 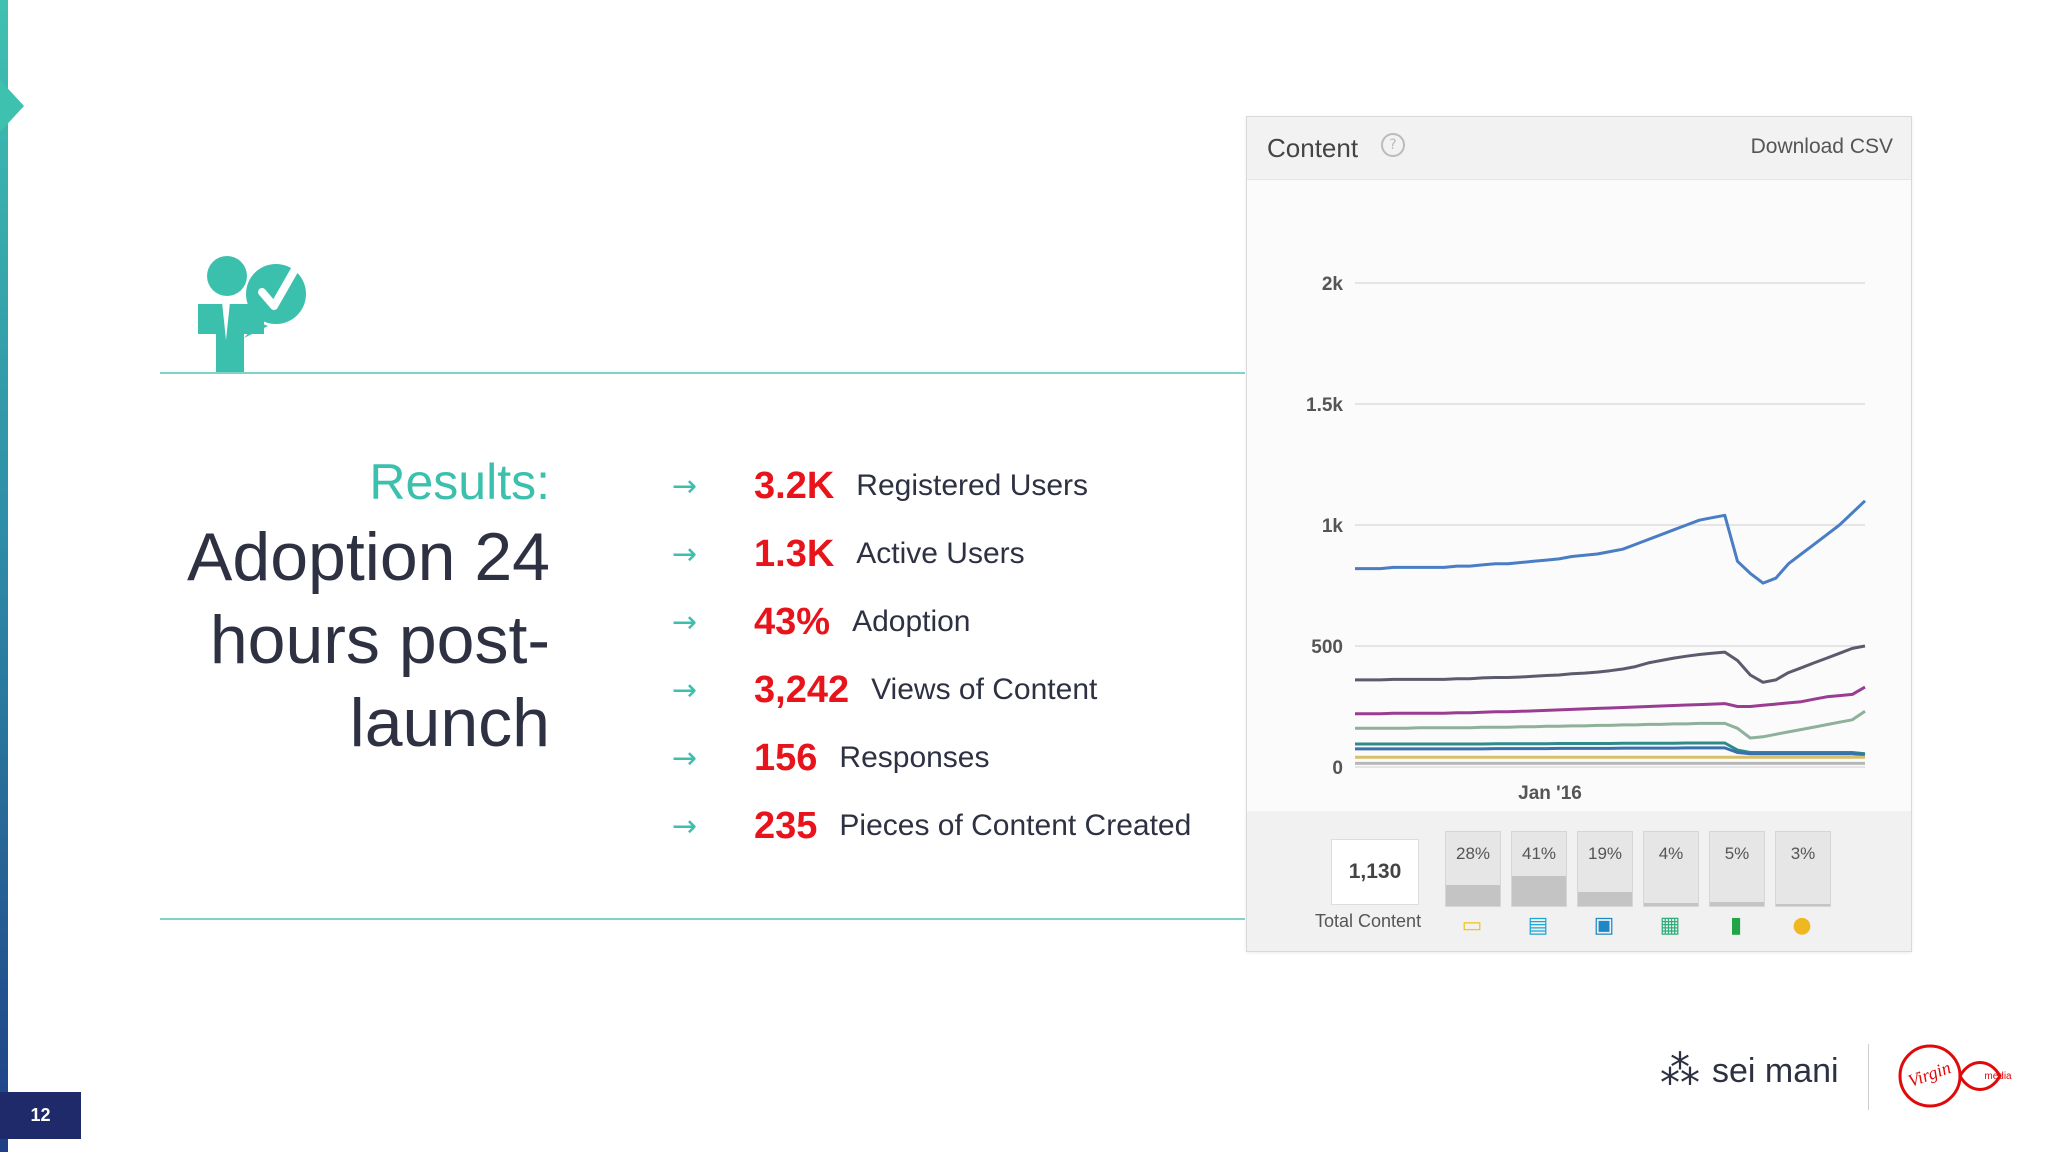 What do you see at coordinates (1539, 869) in the screenshot?
I see `content-type-tile: 41%` at bounding box center [1539, 869].